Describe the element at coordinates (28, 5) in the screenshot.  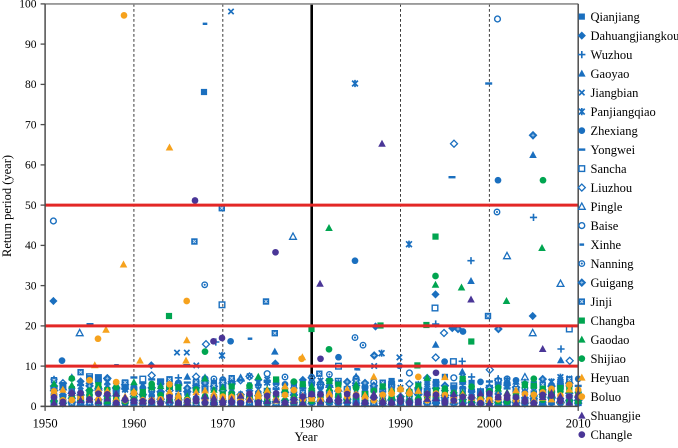
I see `svg-text: 100` at that location.